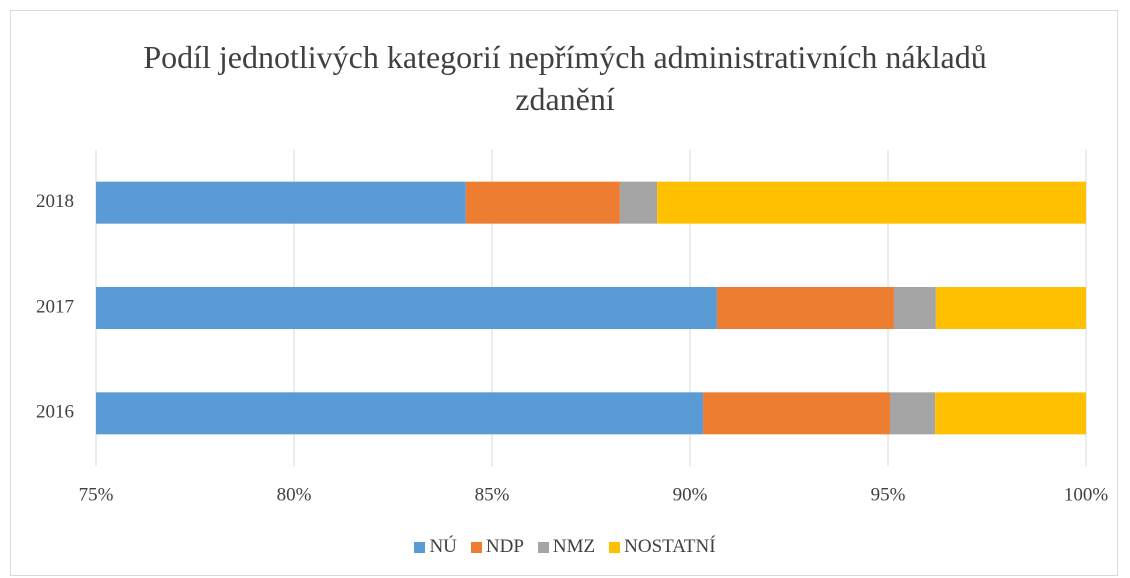  What do you see at coordinates (888, 494) in the screenshot?
I see `x-tick-label: 95%` at bounding box center [888, 494].